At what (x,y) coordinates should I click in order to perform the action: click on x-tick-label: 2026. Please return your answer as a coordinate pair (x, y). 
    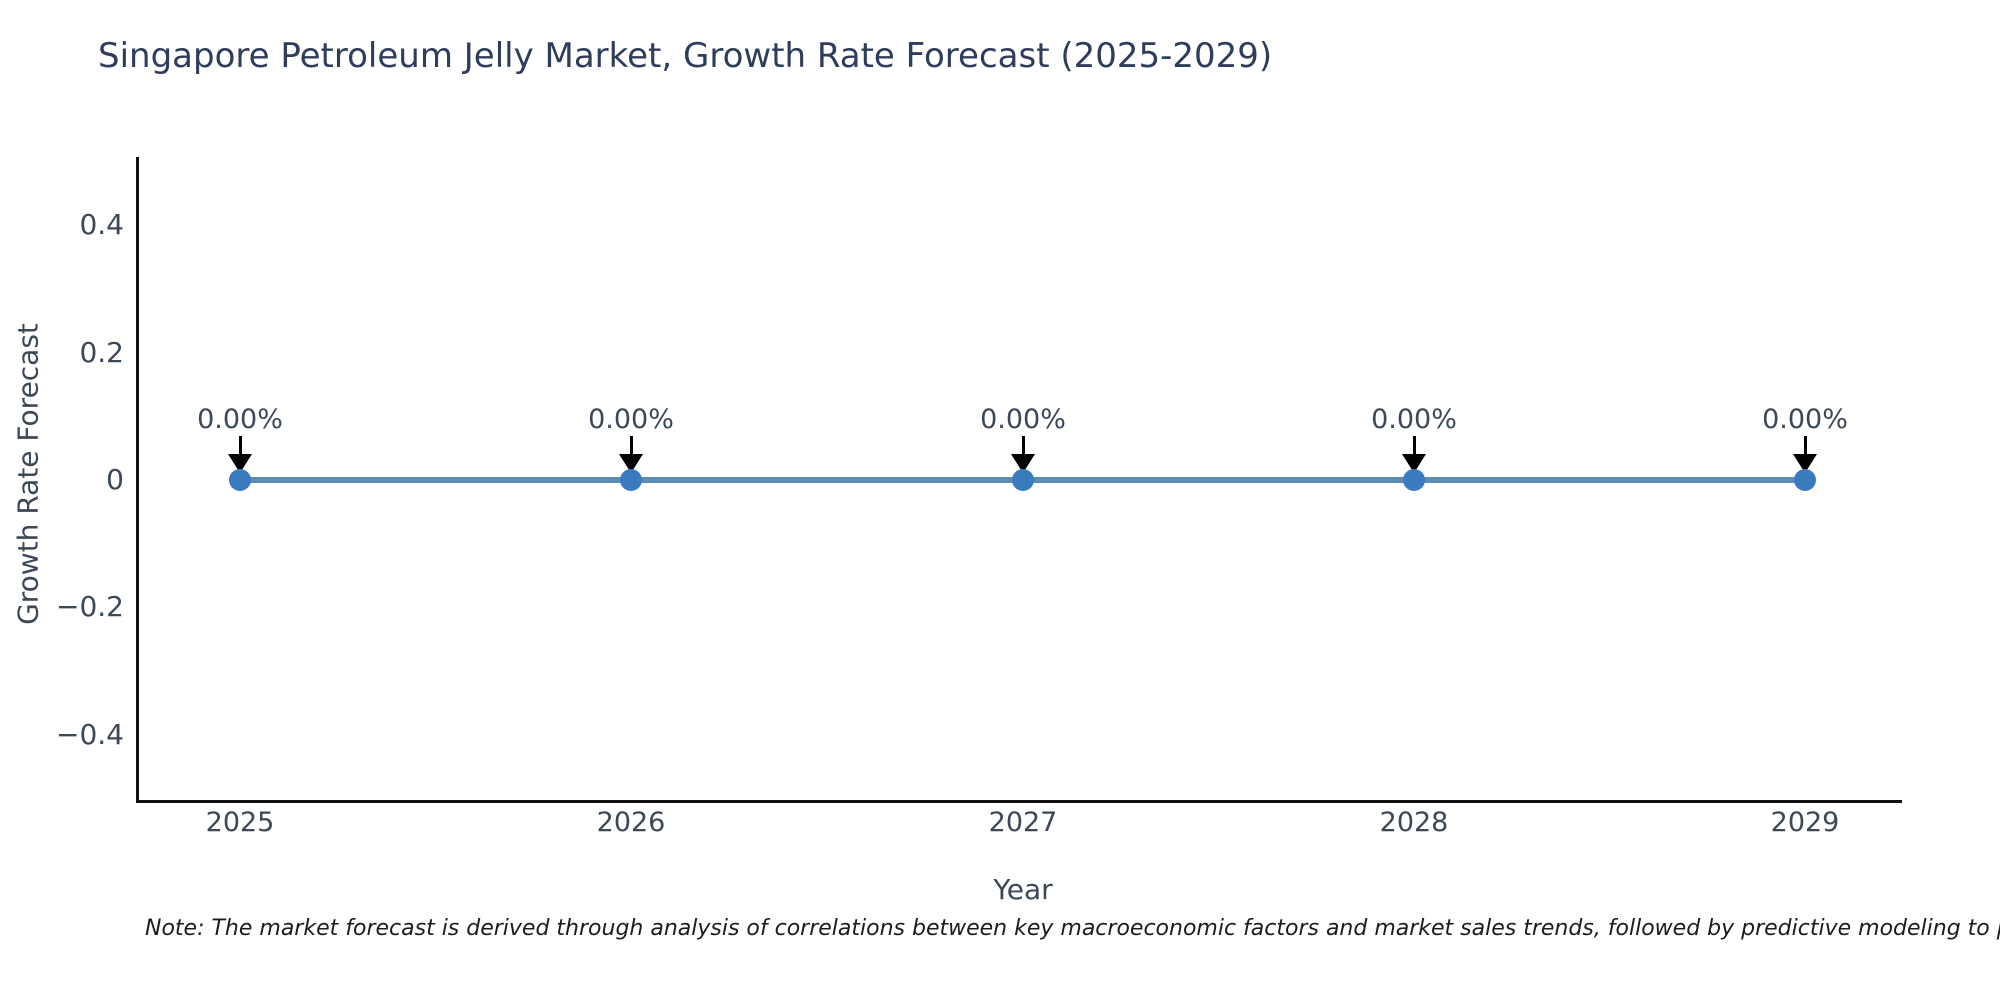
    Looking at the image, I should click on (631, 822).